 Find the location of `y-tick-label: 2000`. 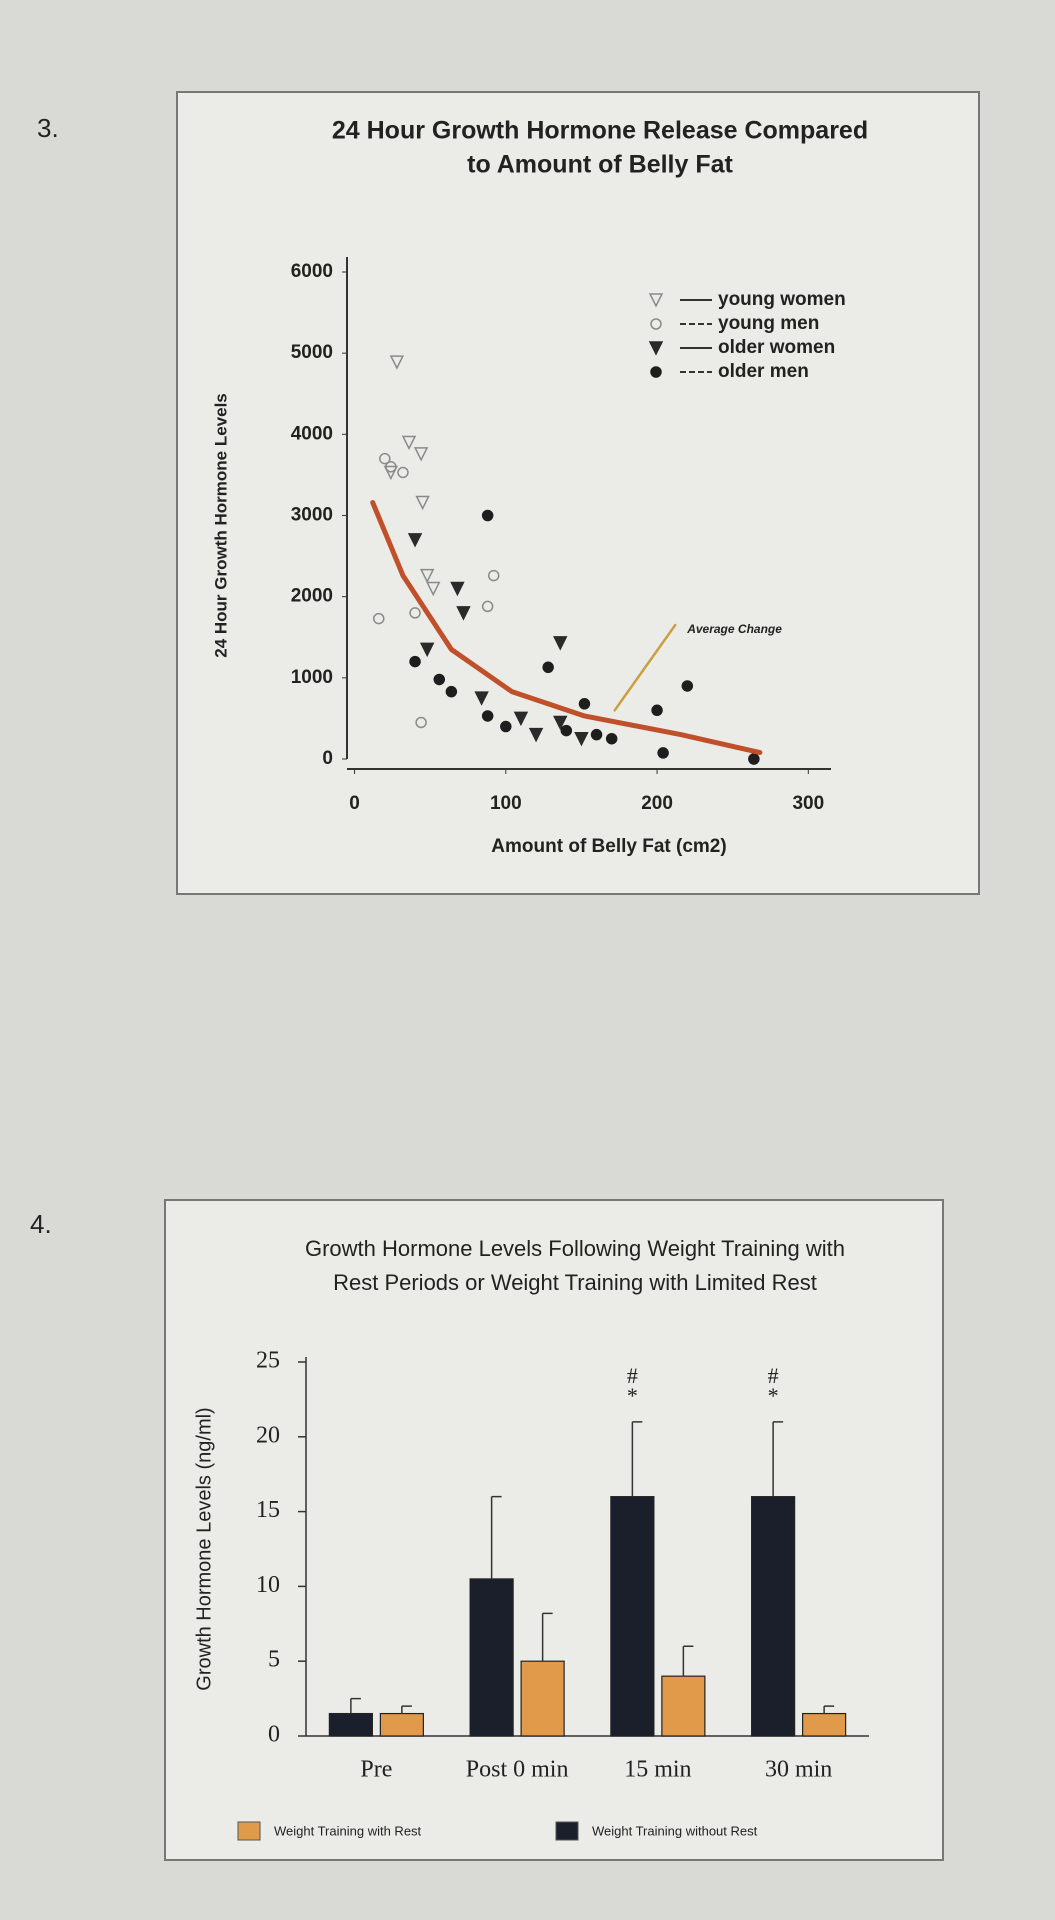

y-tick-label: 2000 is located at coordinates (312, 596).